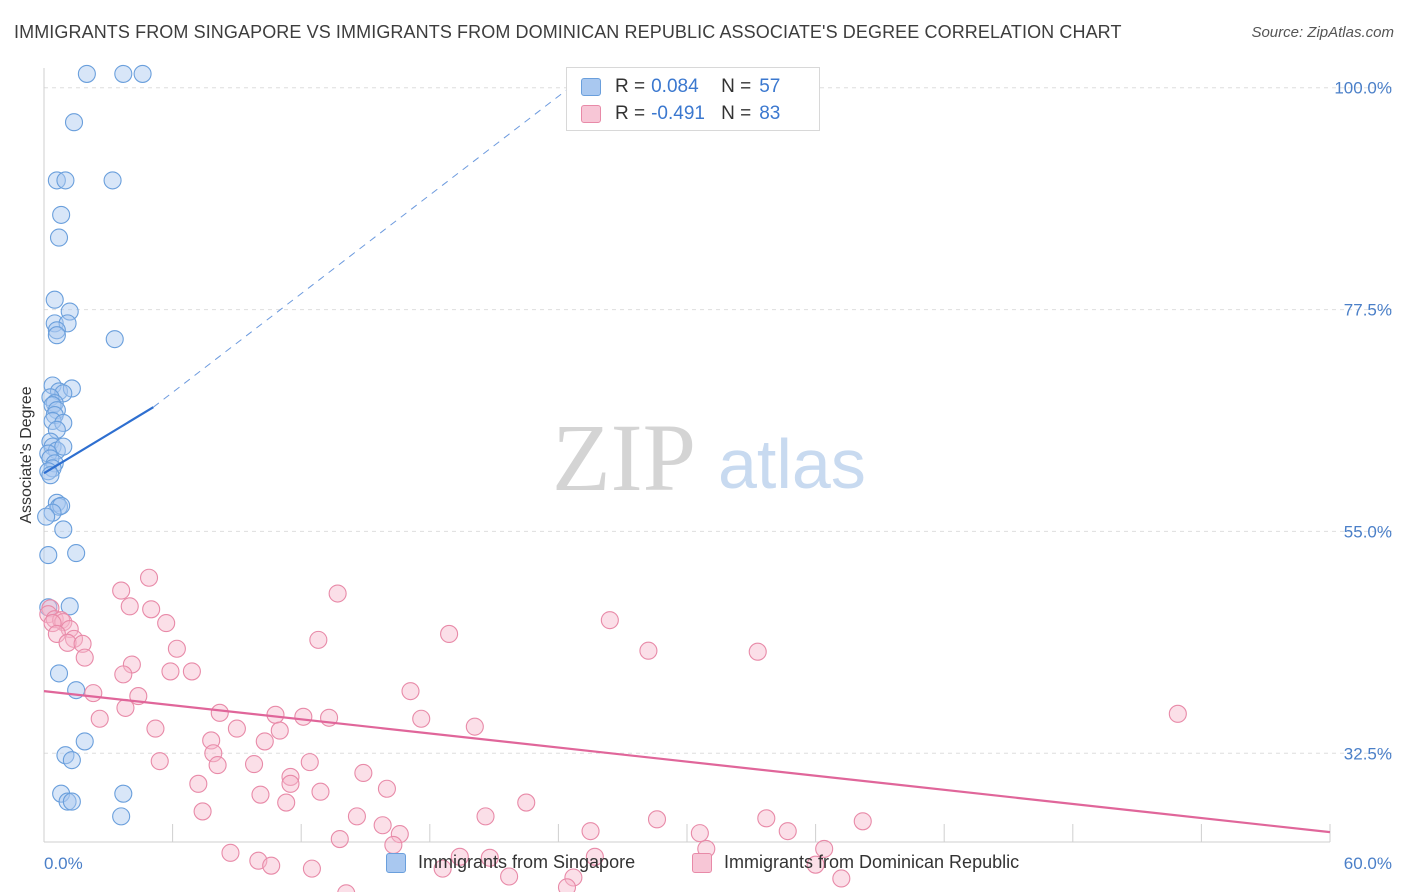 The width and height of the screenshot is (1406, 892). I want to click on legend-n-value: 57, so click(770, 86).